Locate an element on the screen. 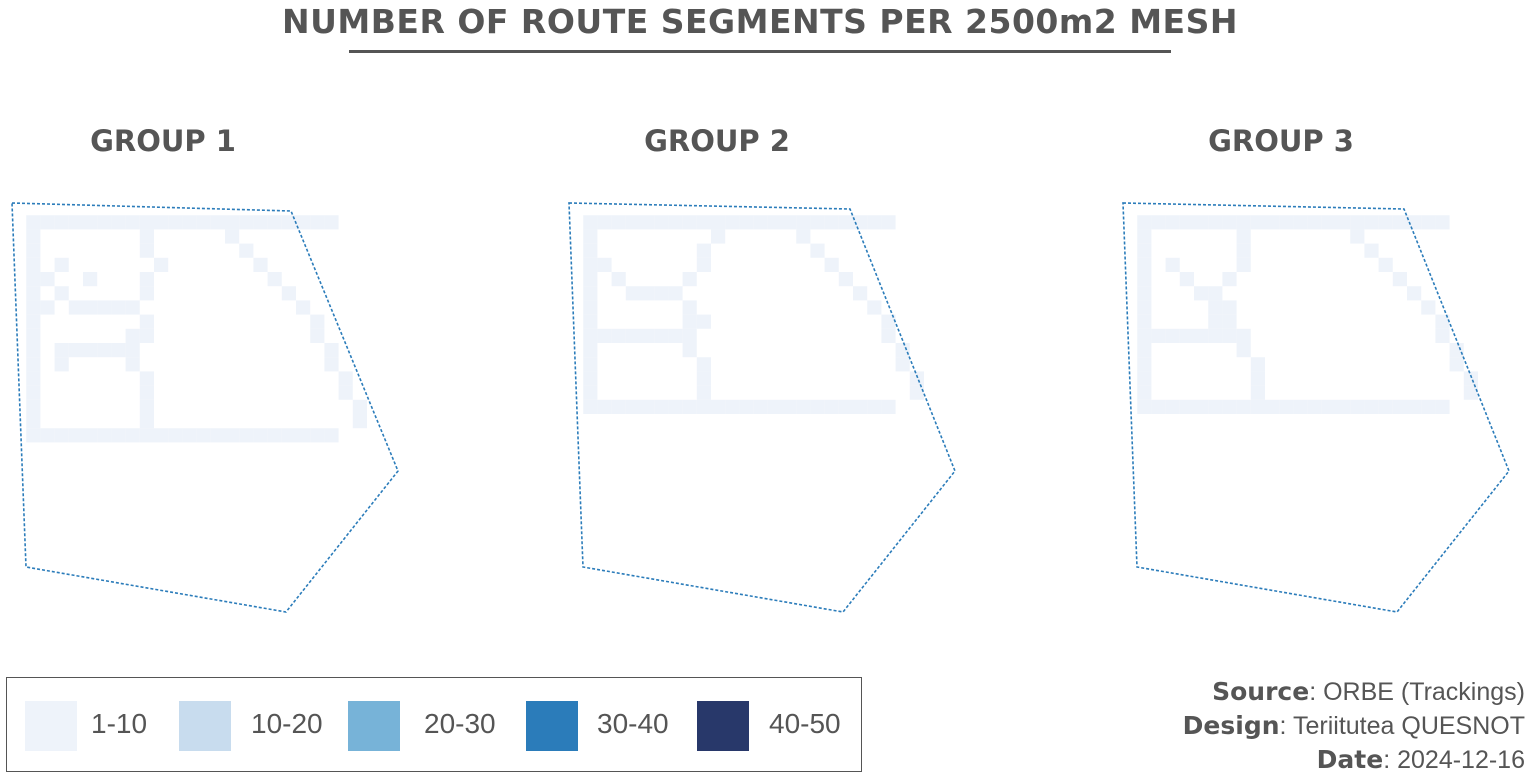 The image size is (1535, 781). study-area-outline is located at coordinates (762, 407).